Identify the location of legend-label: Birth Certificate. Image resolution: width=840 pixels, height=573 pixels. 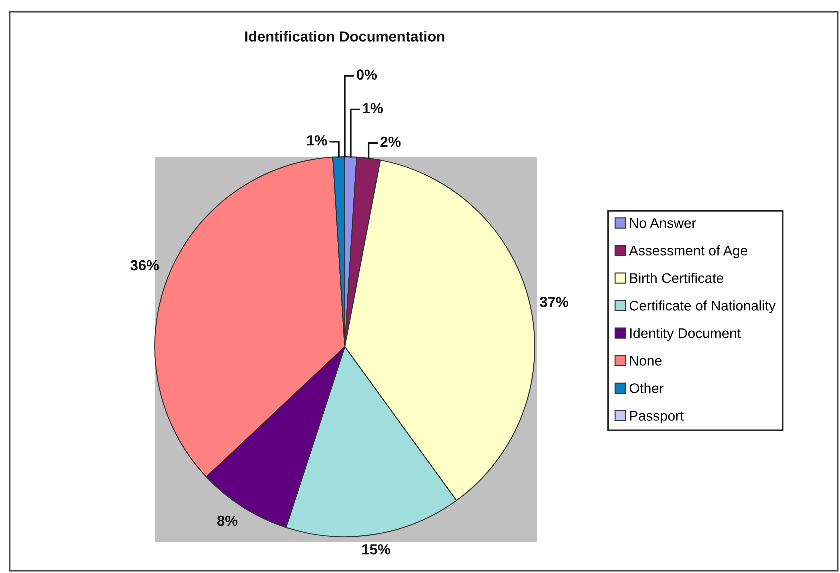
(677, 278).